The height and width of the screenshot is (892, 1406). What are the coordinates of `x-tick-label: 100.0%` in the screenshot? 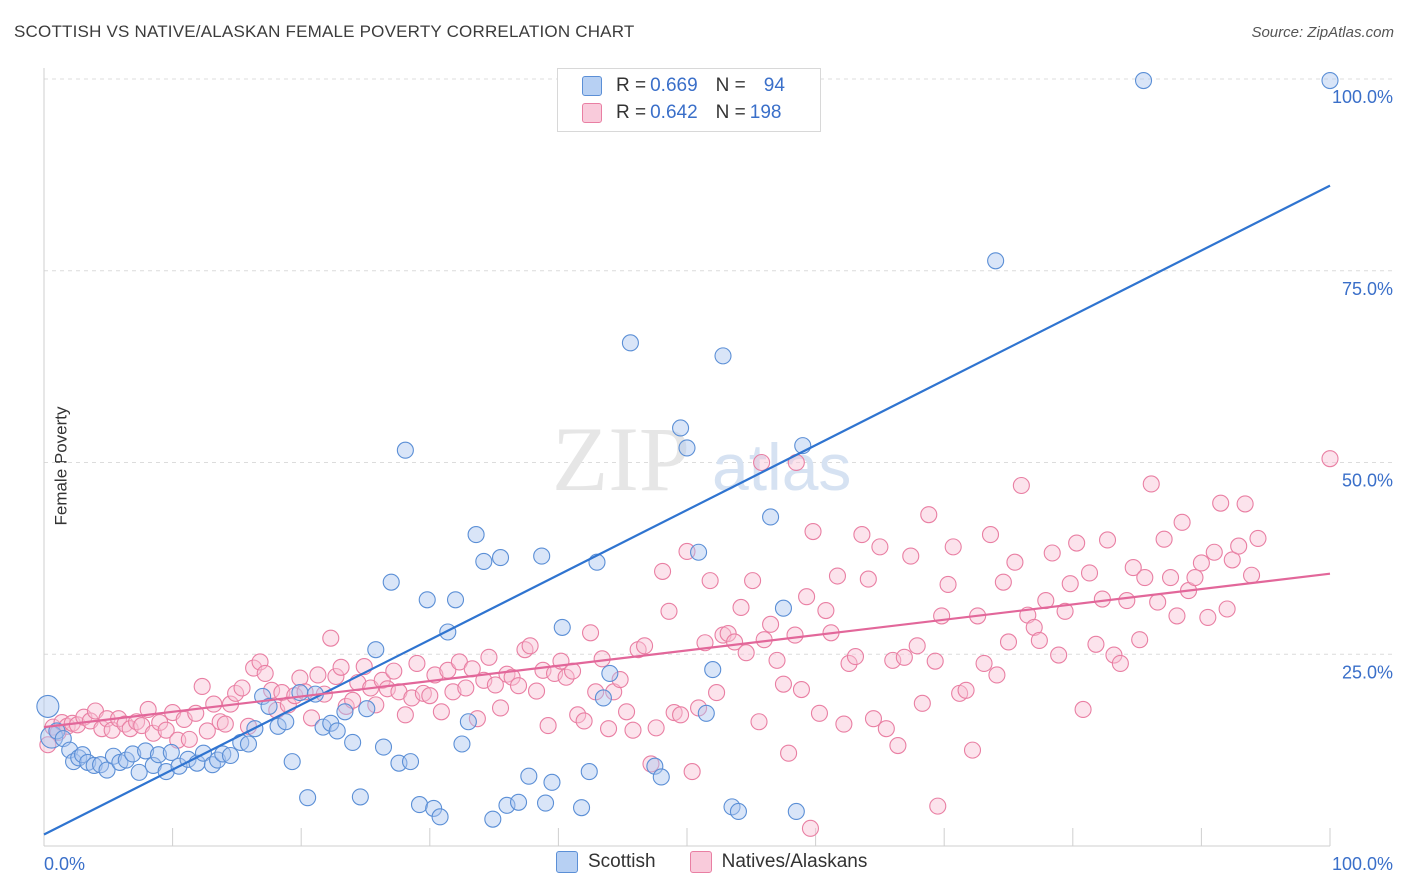 It's located at (1362, 864).